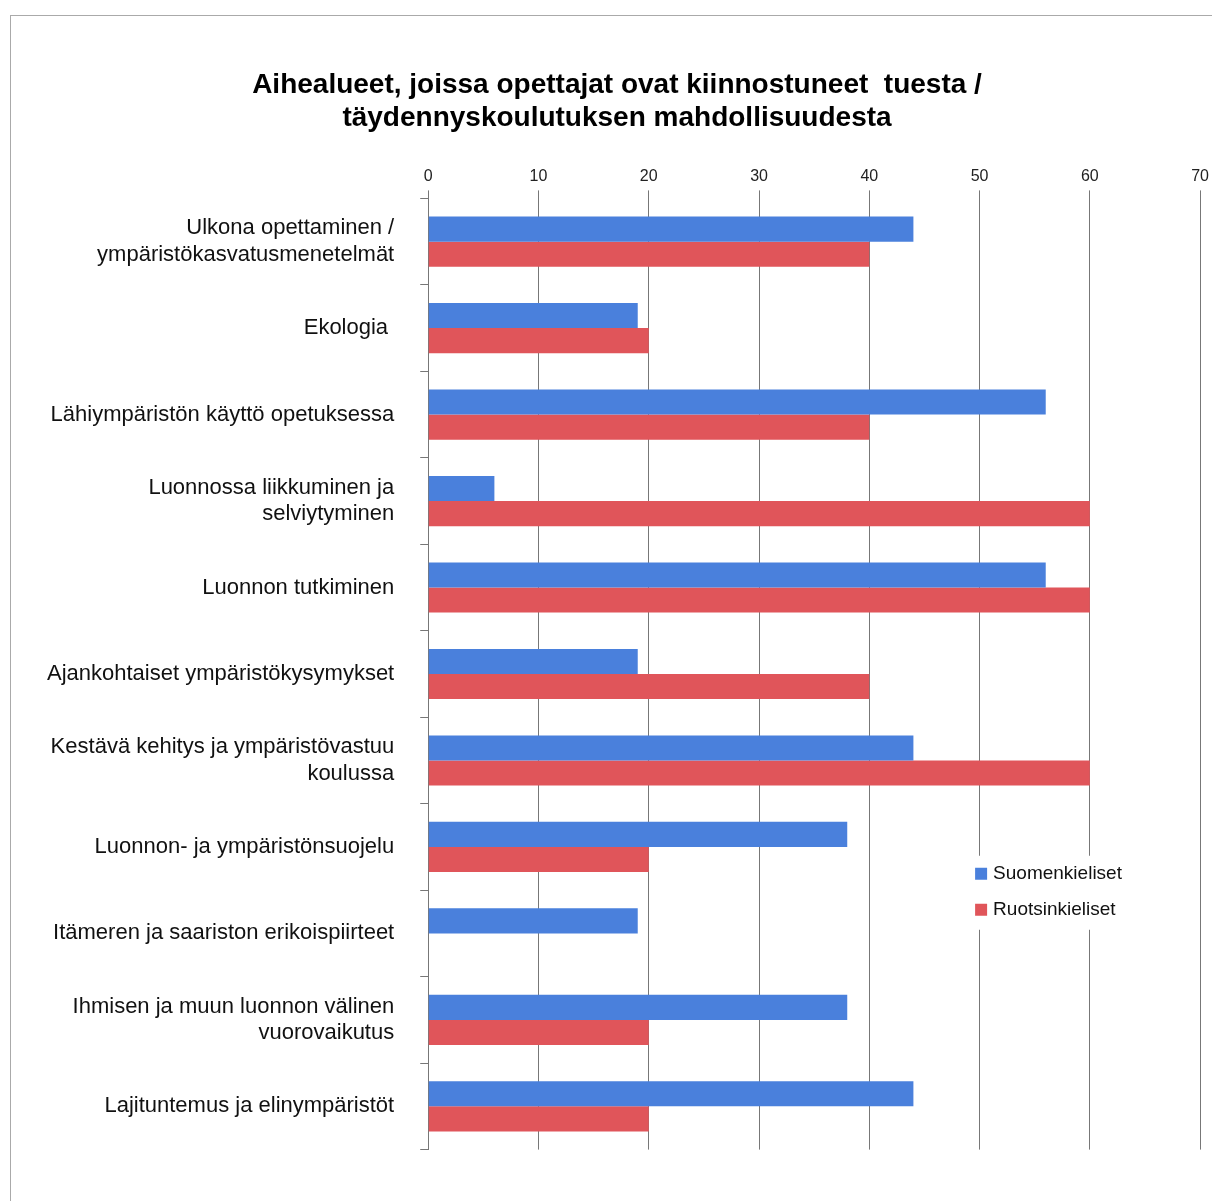 This screenshot has width=1212, height=1201. Describe the element at coordinates (221, 673) in the screenshot. I see `y-tick-label: Ajankohtaiset ympäristökysymykset` at that location.